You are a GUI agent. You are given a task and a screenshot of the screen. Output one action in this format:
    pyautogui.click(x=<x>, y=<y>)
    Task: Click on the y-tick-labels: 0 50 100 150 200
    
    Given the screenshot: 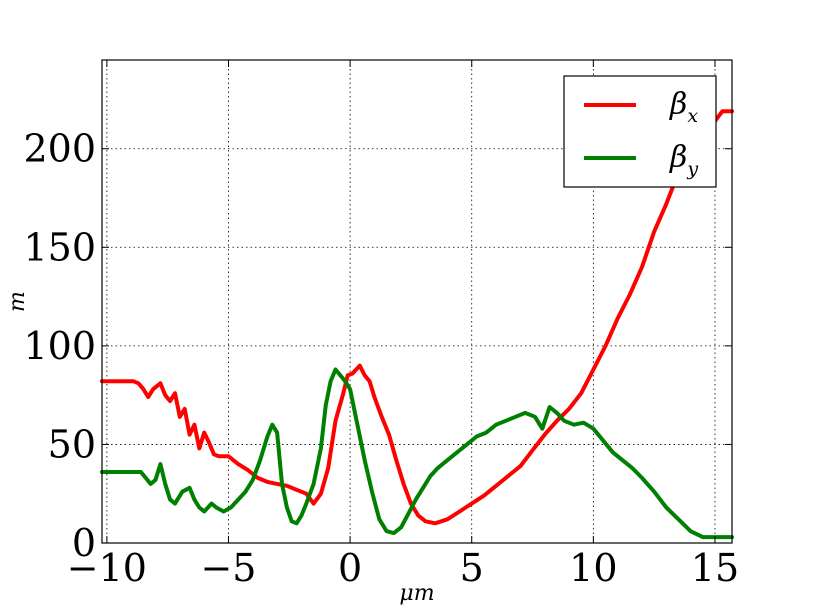 What is the action you would take?
    pyautogui.click(x=59, y=346)
    